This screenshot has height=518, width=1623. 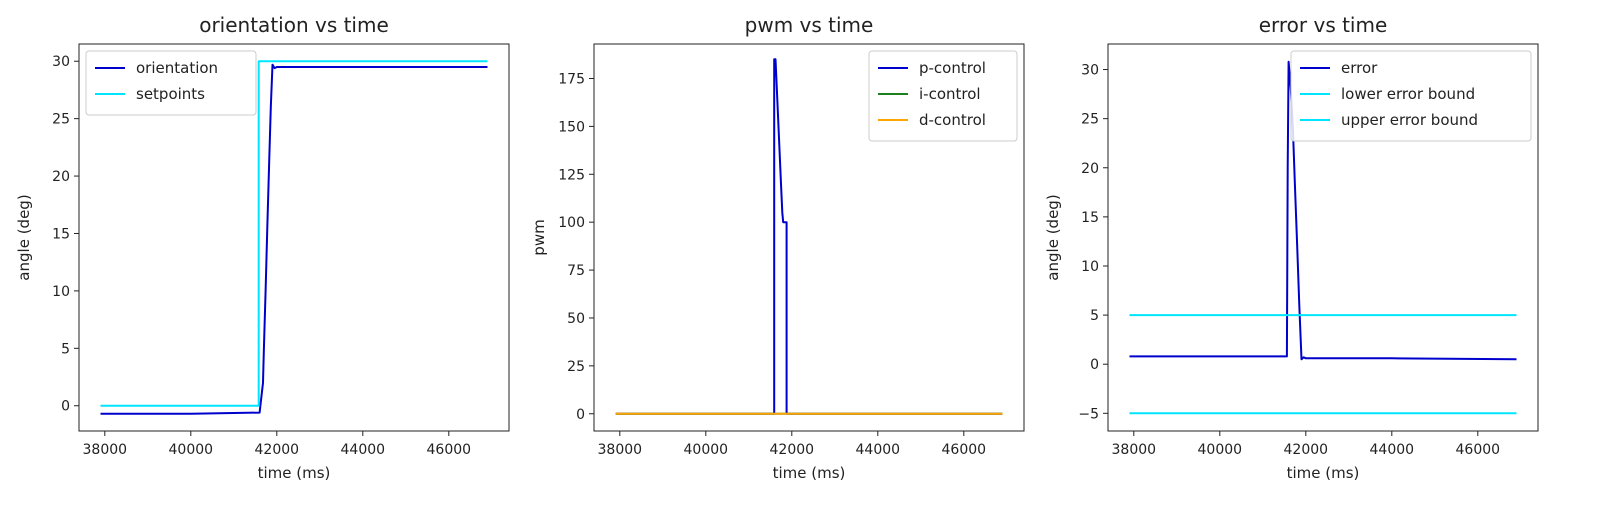 What do you see at coordinates (576, 271) in the screenshot?
I see `y-tick-label: 75` at bounding box center [576, 271].